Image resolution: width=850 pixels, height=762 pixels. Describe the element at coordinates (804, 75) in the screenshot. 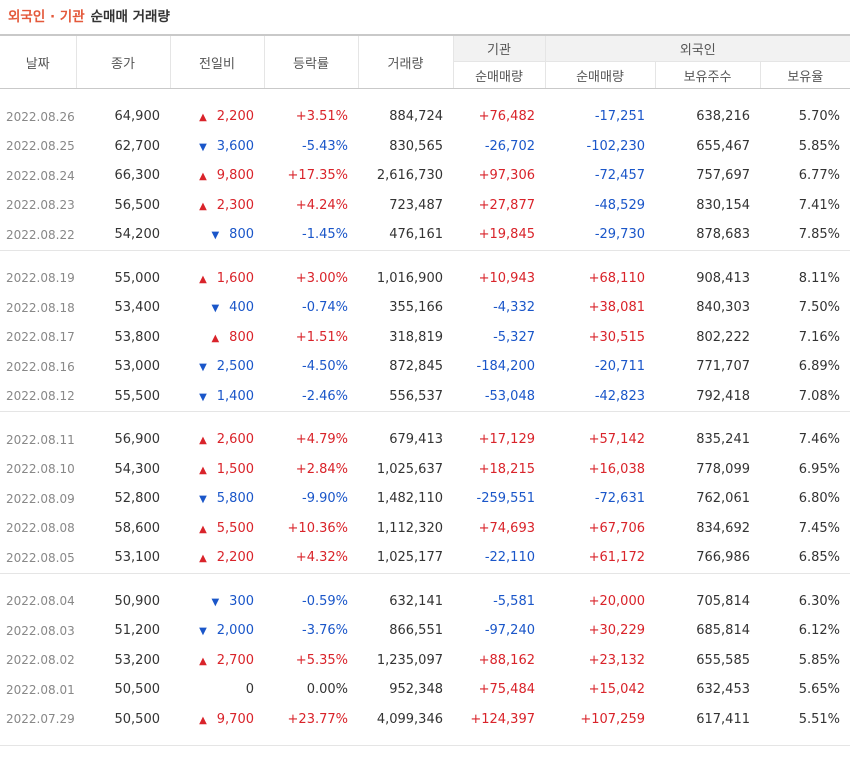

I see `header-foreign-ratio: 보유율` at that location.